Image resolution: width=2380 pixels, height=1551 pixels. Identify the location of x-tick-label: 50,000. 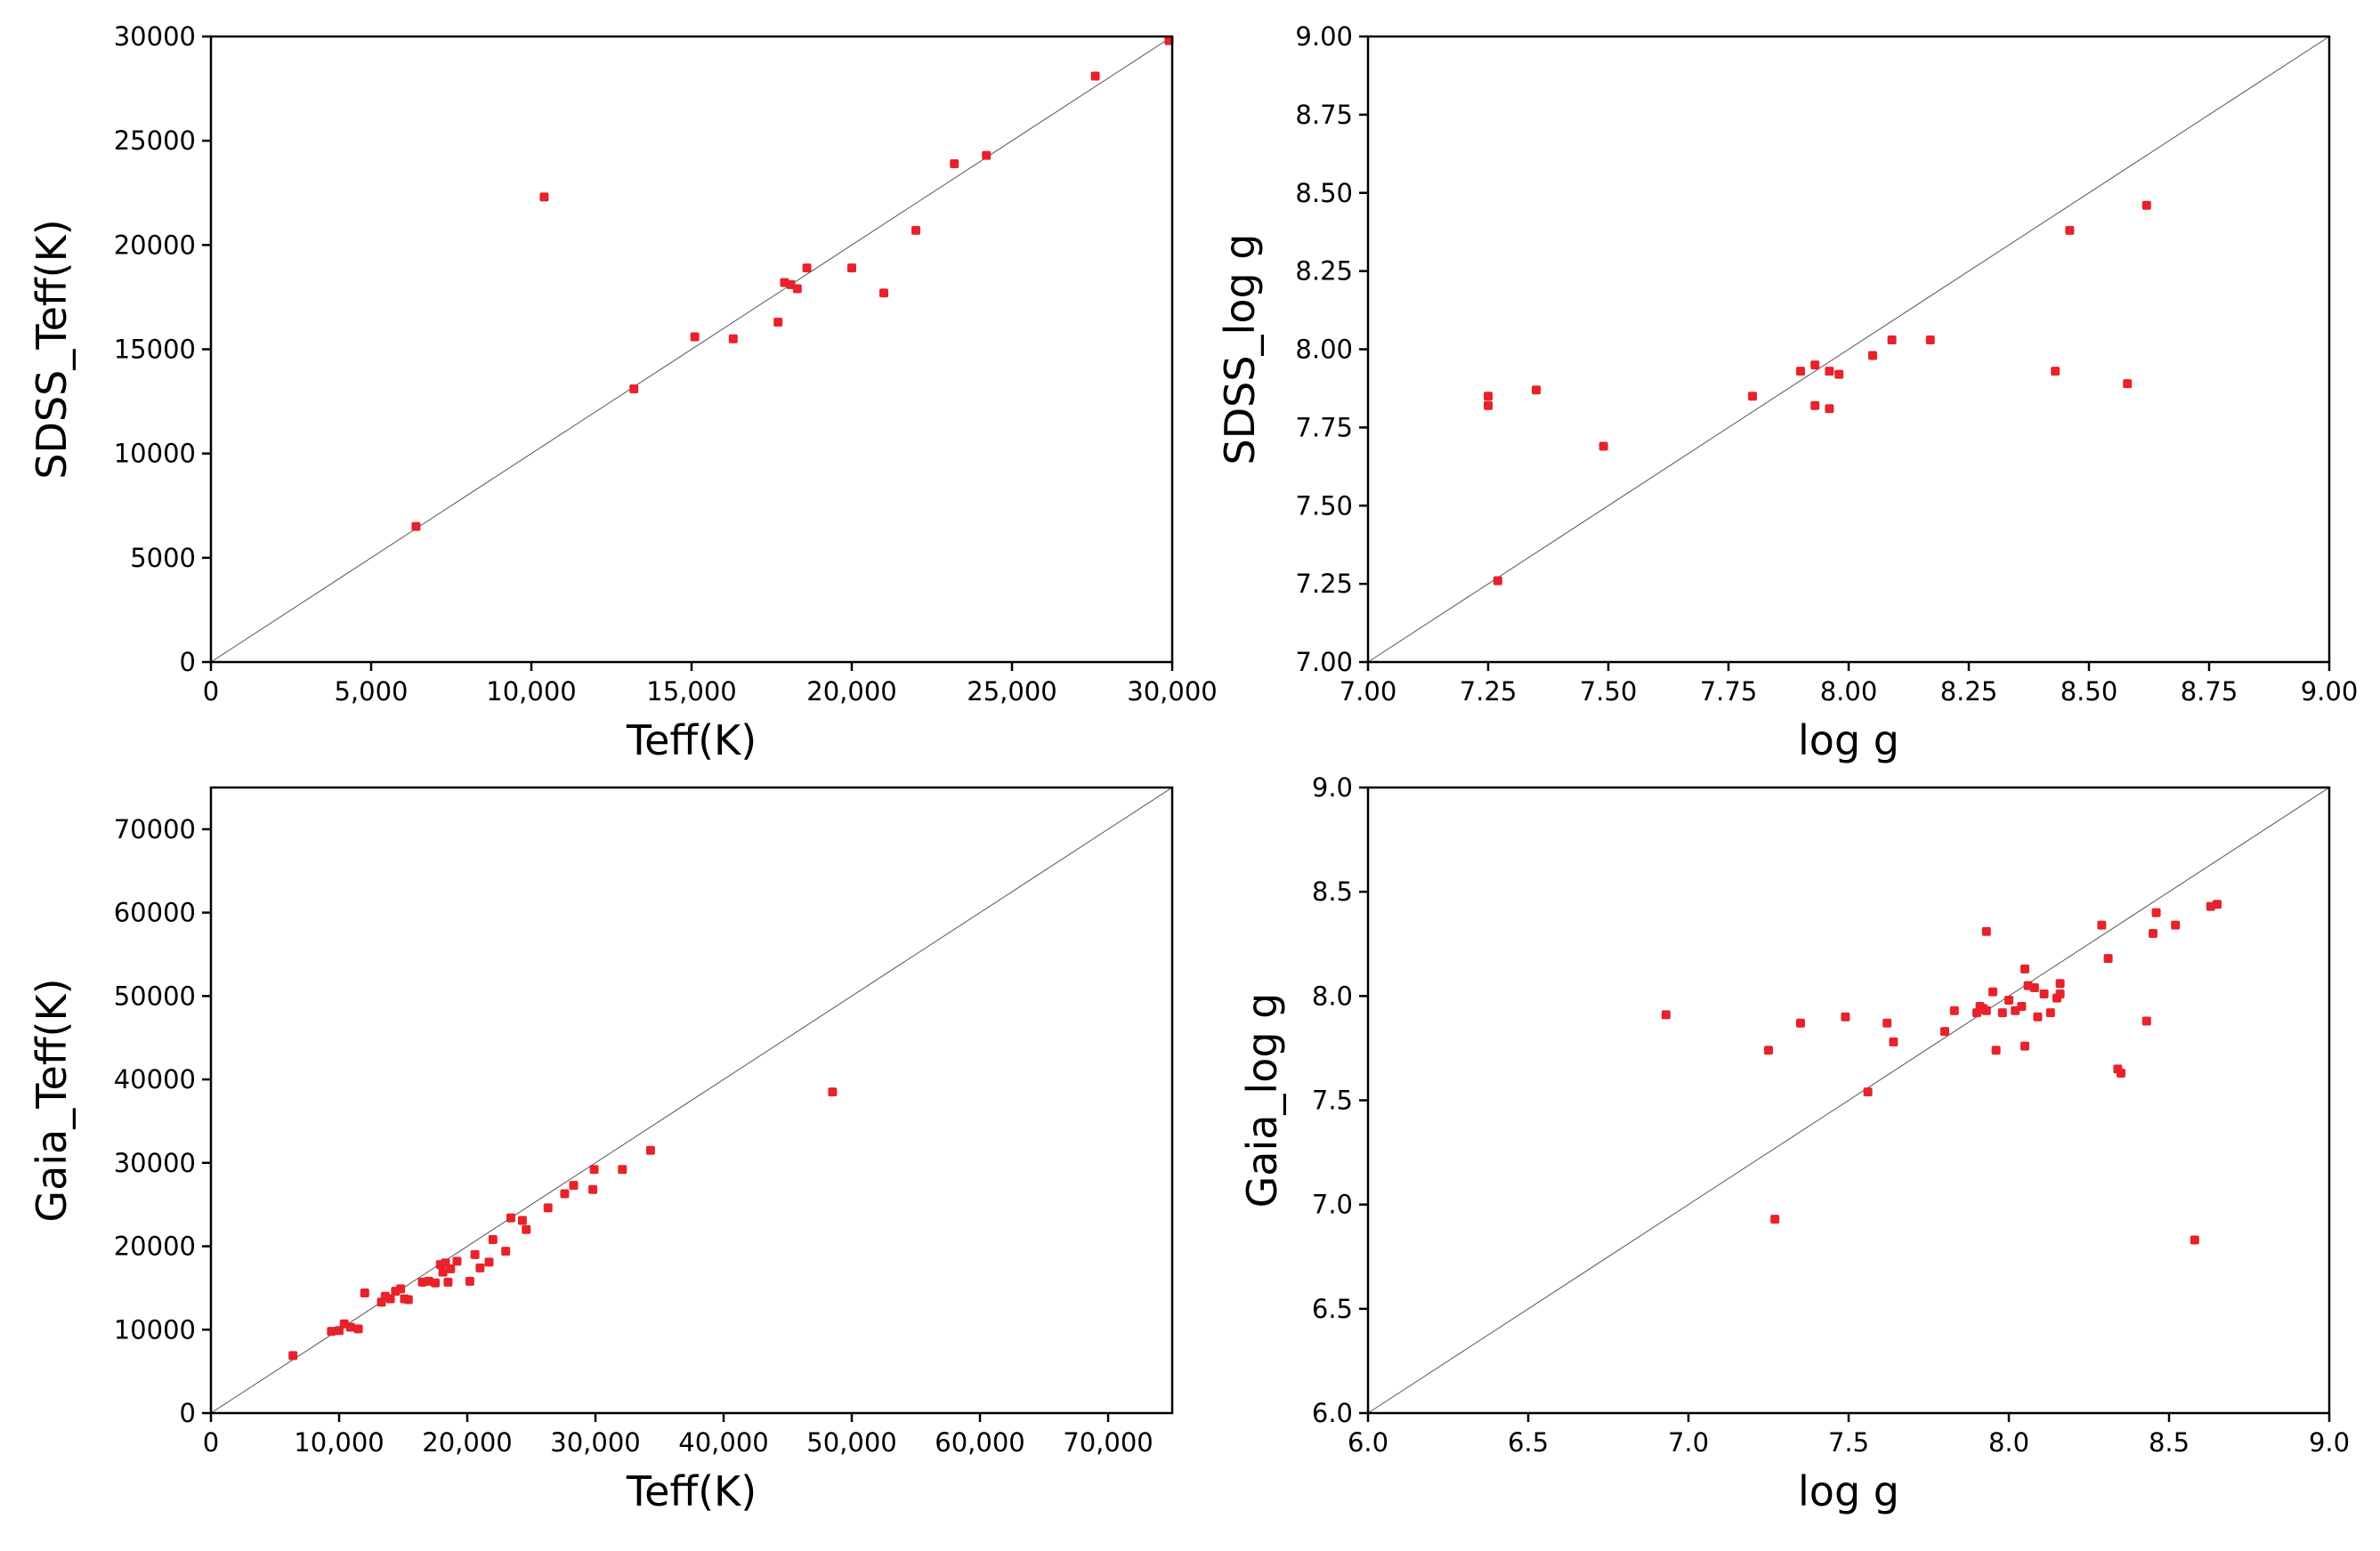
(851, 1442).